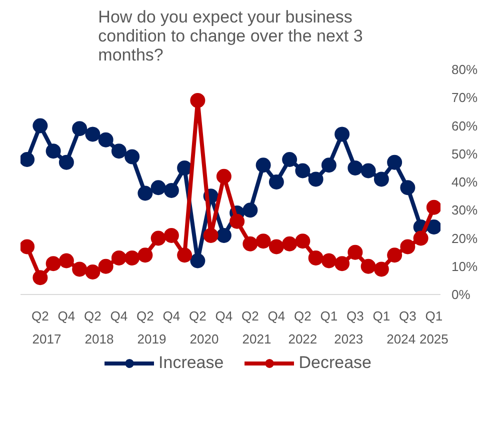 The image size is (503, 445). Describe the element at coordinates (303, 339) in the screenshot. I see `text: 2022` at that location.